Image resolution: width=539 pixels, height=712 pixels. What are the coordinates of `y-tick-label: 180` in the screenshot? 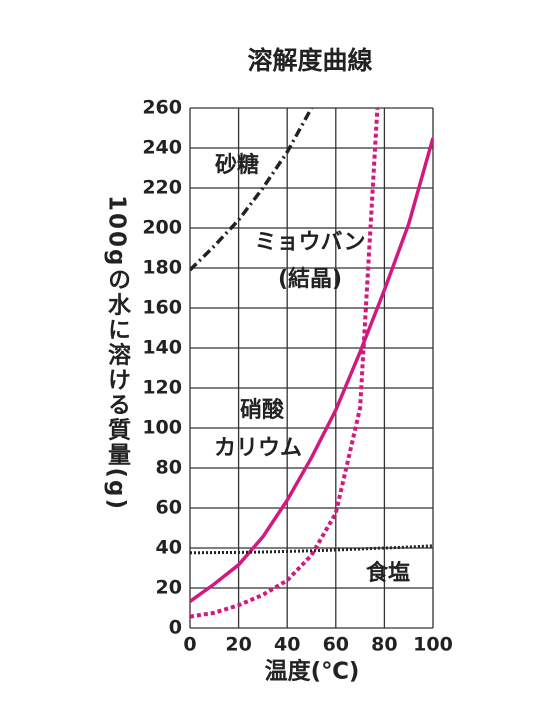 It's located at (162, 268).